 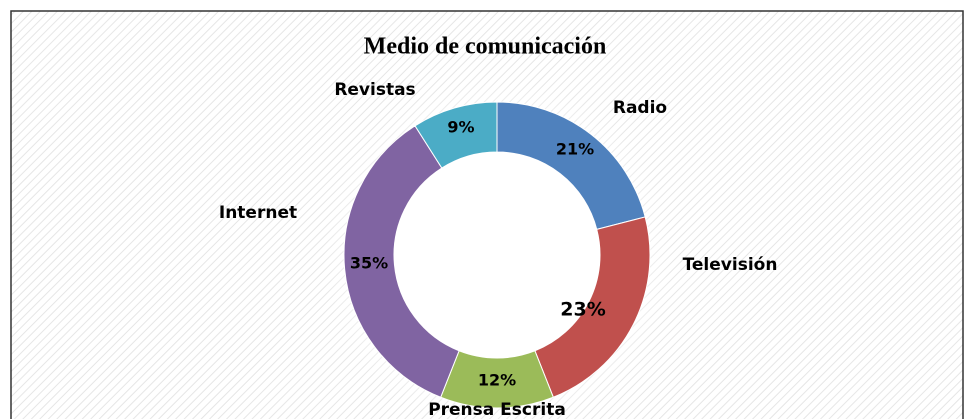 What do you see at coordinates (485, 47) in the screenshot?
I see `chart-title: Medio de comunicación` at bounding box center [485, 47].